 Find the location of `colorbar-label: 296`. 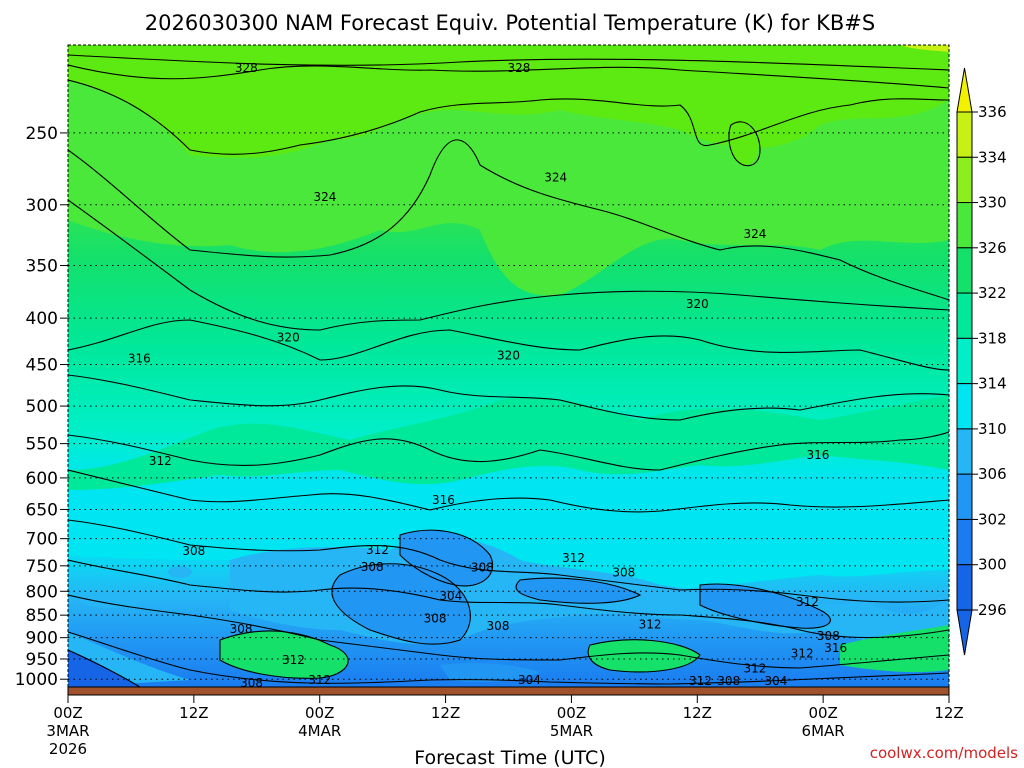

colorbar-label: 296 is located at coordinates (992, 610).